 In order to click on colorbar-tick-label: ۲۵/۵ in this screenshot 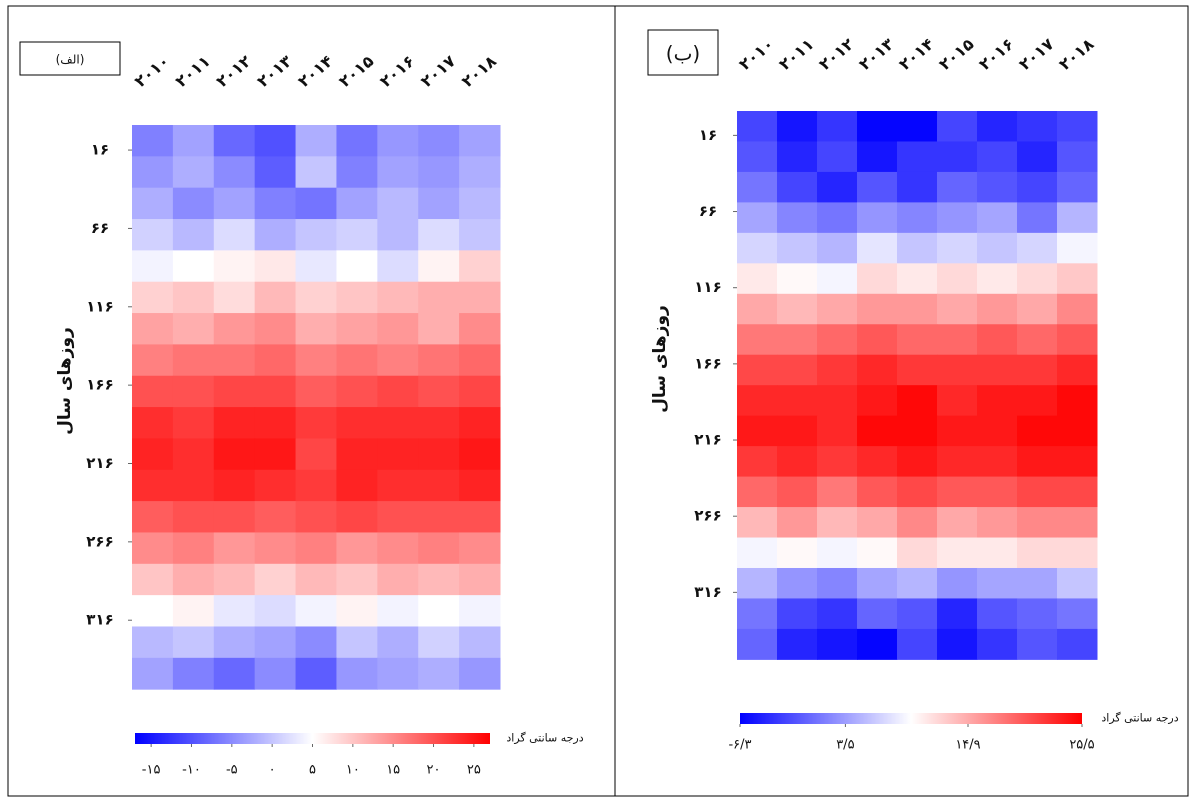, I will do `click(1081, 745)`.